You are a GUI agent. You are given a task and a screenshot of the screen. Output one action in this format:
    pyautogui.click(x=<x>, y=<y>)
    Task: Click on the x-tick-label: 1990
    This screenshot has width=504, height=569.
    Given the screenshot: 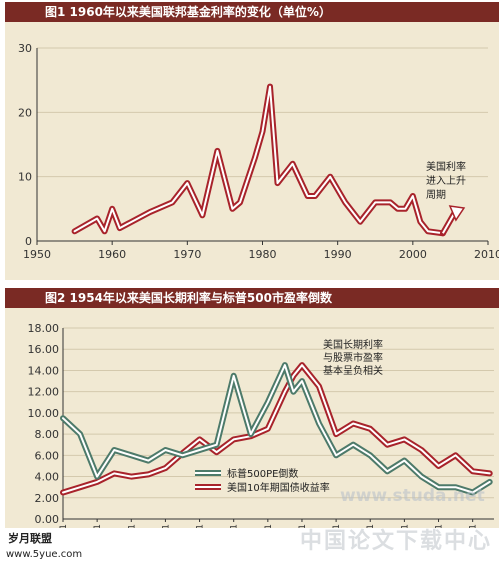 What is the action you would take?
    pyautogui.click(x=338, y=254)
    